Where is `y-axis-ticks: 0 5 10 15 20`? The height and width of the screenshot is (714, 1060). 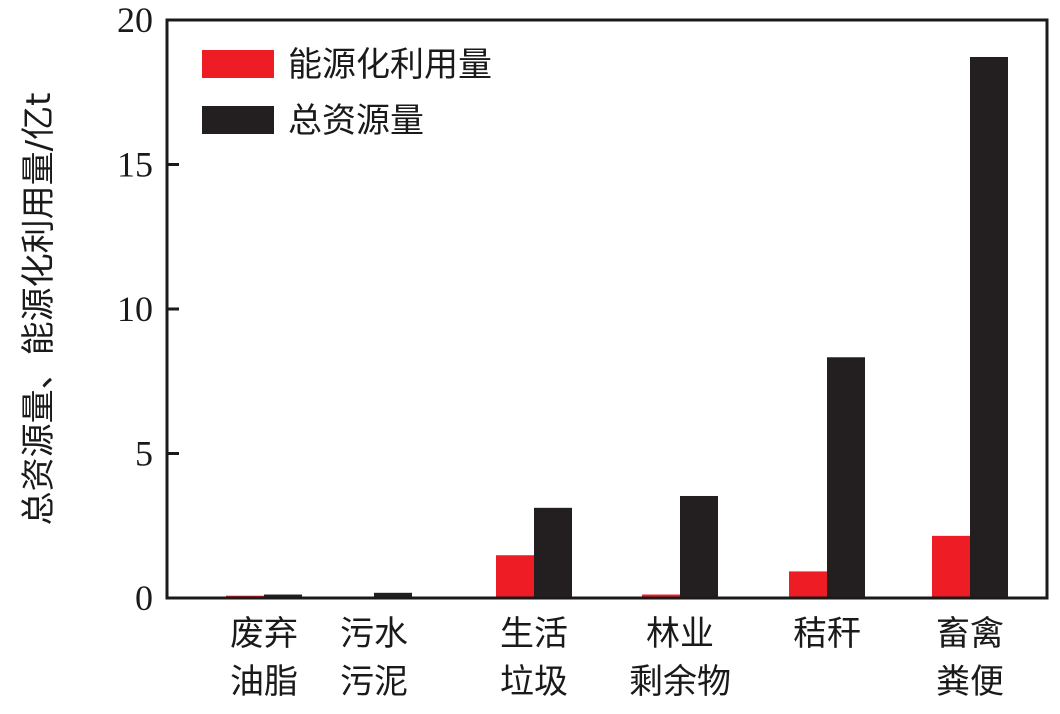
y-axis-ticks: 0 5 10 15 20 is located at coordinates (148, 309).